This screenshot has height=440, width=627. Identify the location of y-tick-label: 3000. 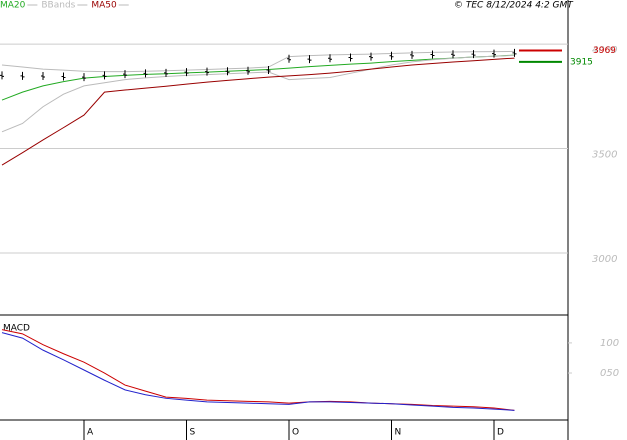
(604, 259).